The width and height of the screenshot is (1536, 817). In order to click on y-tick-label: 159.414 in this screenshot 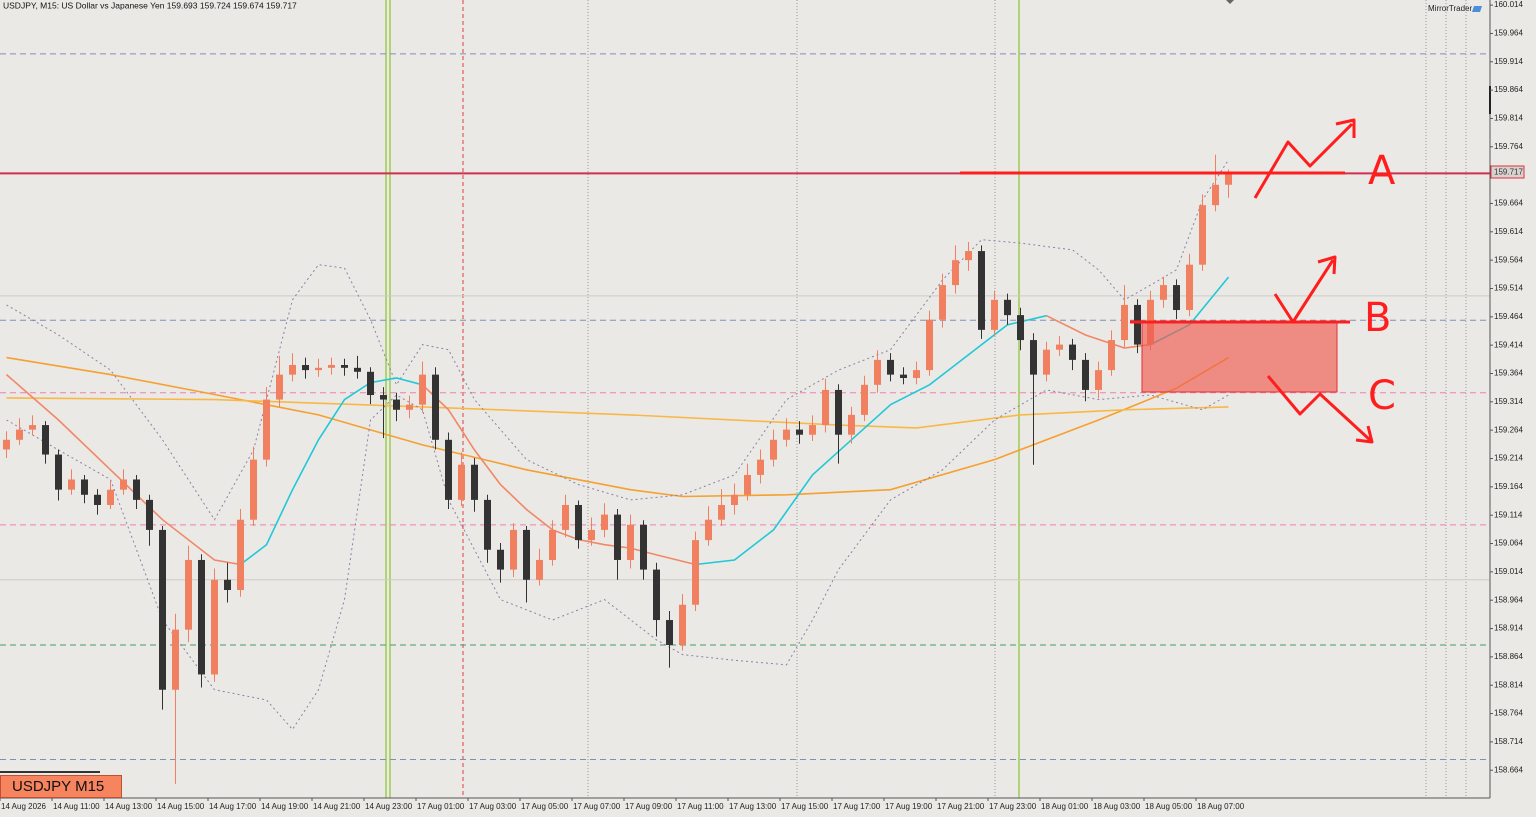, I will do `click(1508, 344)`.